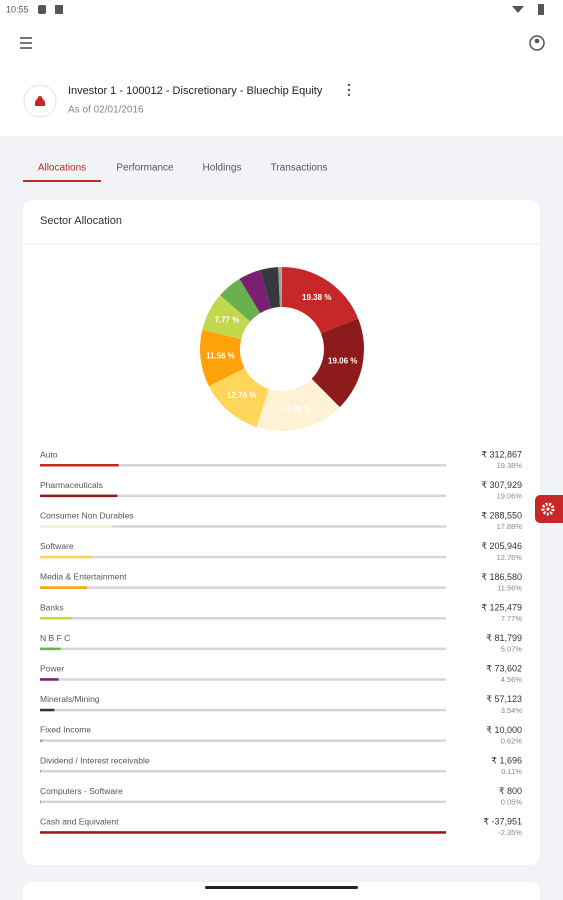 Image resolution: width=563 pixels, height=900 pixels. What do you see at coordinates (501, 516) in the screenshot?
I see `amount: ₹ 288,550` at bounding box center [501, 516].